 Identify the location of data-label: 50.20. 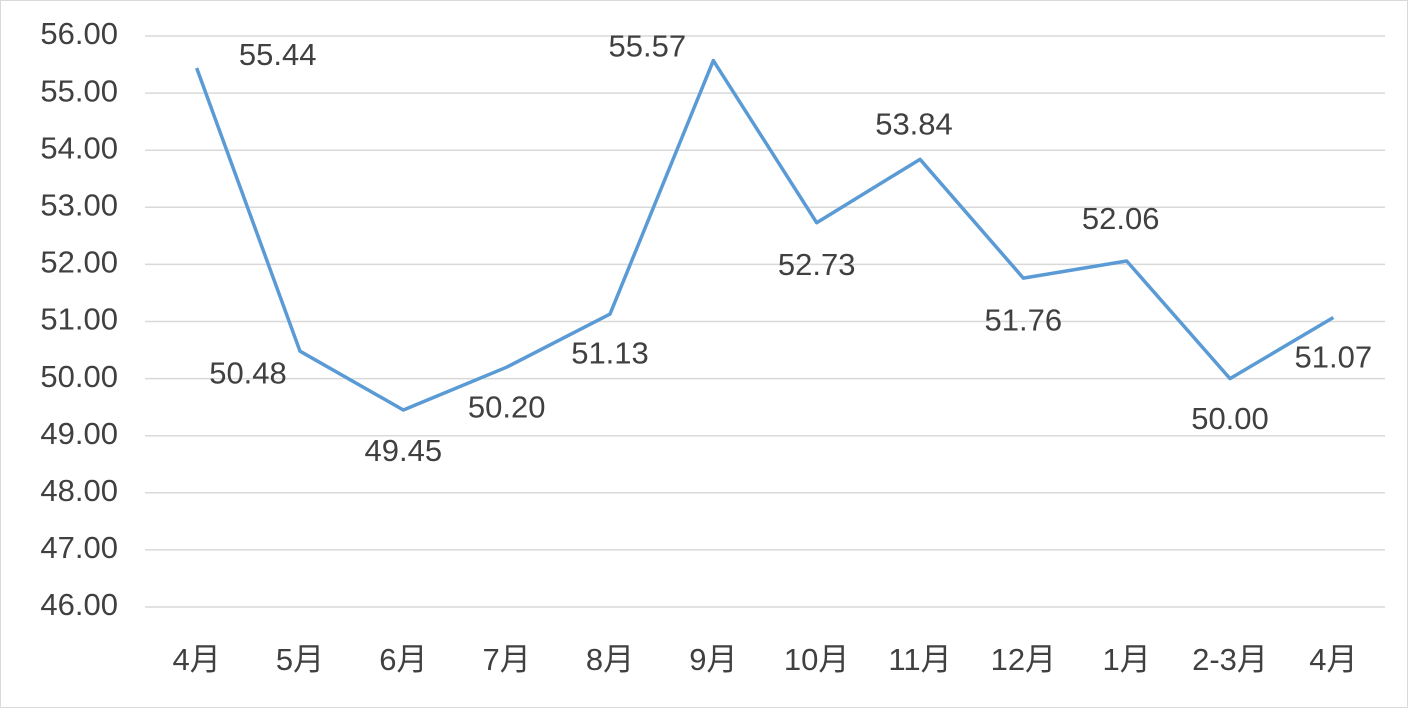
(507, 406).